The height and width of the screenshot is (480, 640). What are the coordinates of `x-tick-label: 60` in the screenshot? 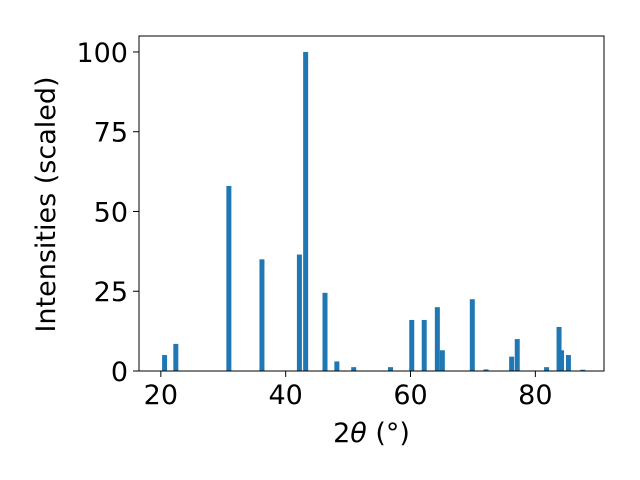 It's located at (410, 395).